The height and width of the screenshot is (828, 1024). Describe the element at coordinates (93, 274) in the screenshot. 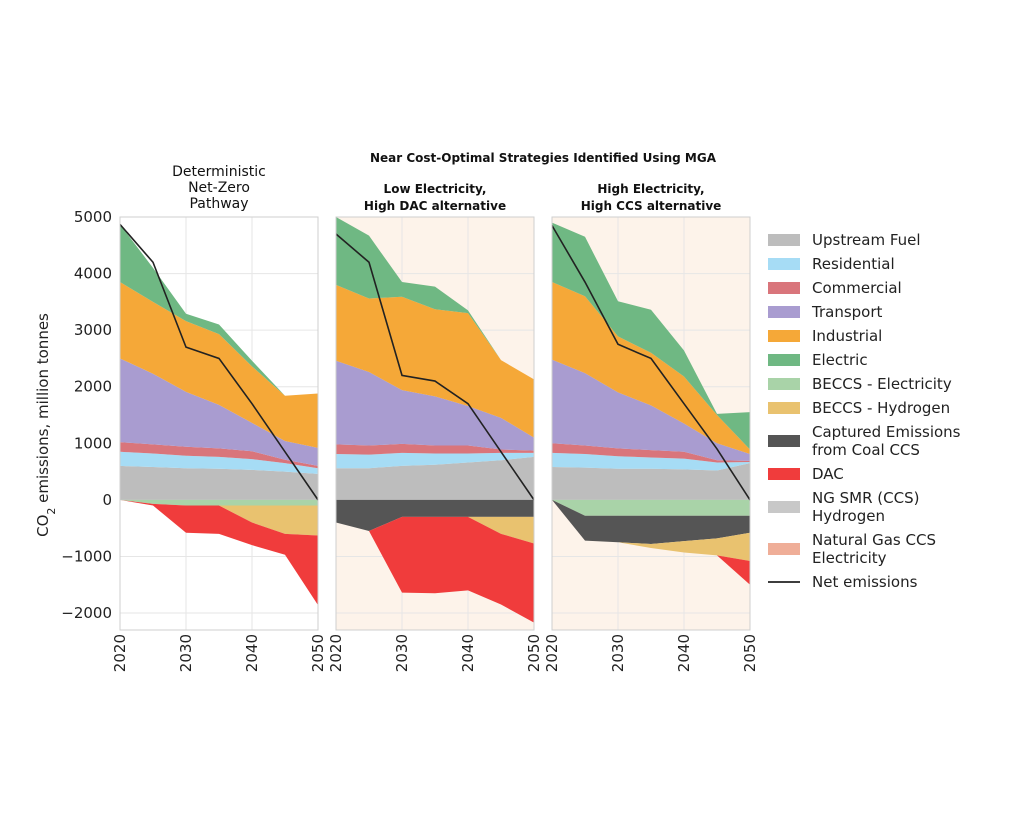

I see `y-tick-label: 4000` at that location.